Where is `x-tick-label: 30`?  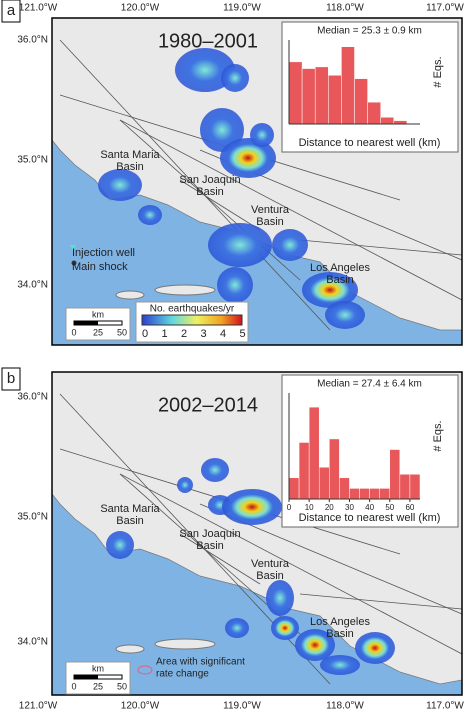
x-tick-label: 30 is located at coordinates (349, 507).